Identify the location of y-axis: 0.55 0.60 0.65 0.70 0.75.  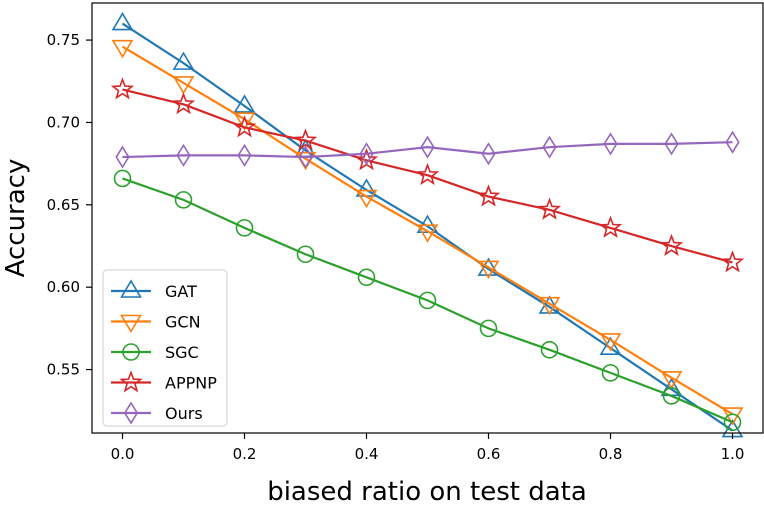
(69, 205).